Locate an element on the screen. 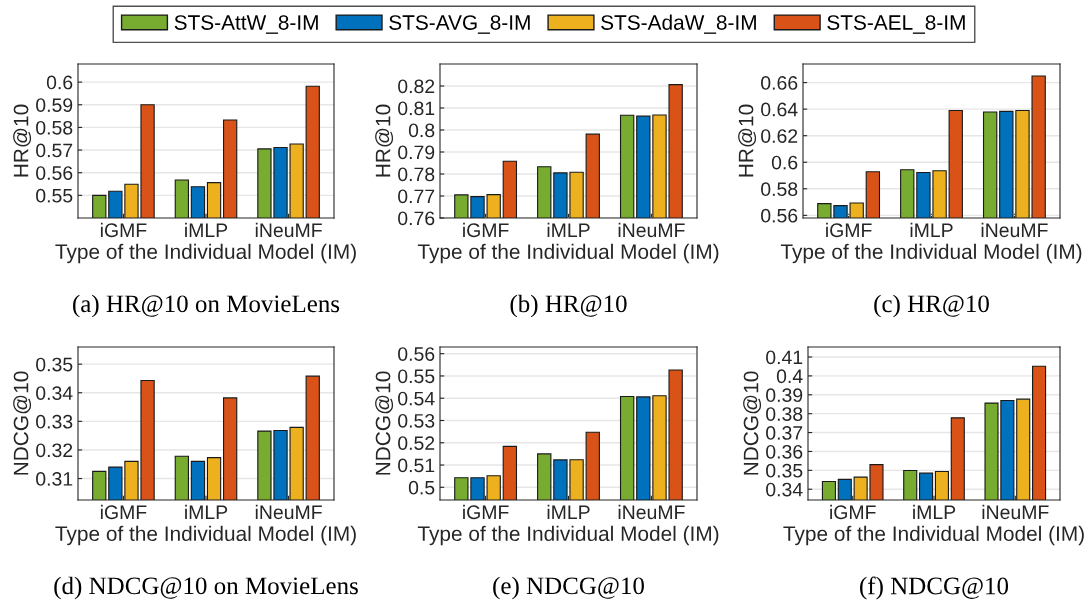 This screenshot has width=1088, height=608. y-tick-label: 0.51 is located at coordinates (416, 465).